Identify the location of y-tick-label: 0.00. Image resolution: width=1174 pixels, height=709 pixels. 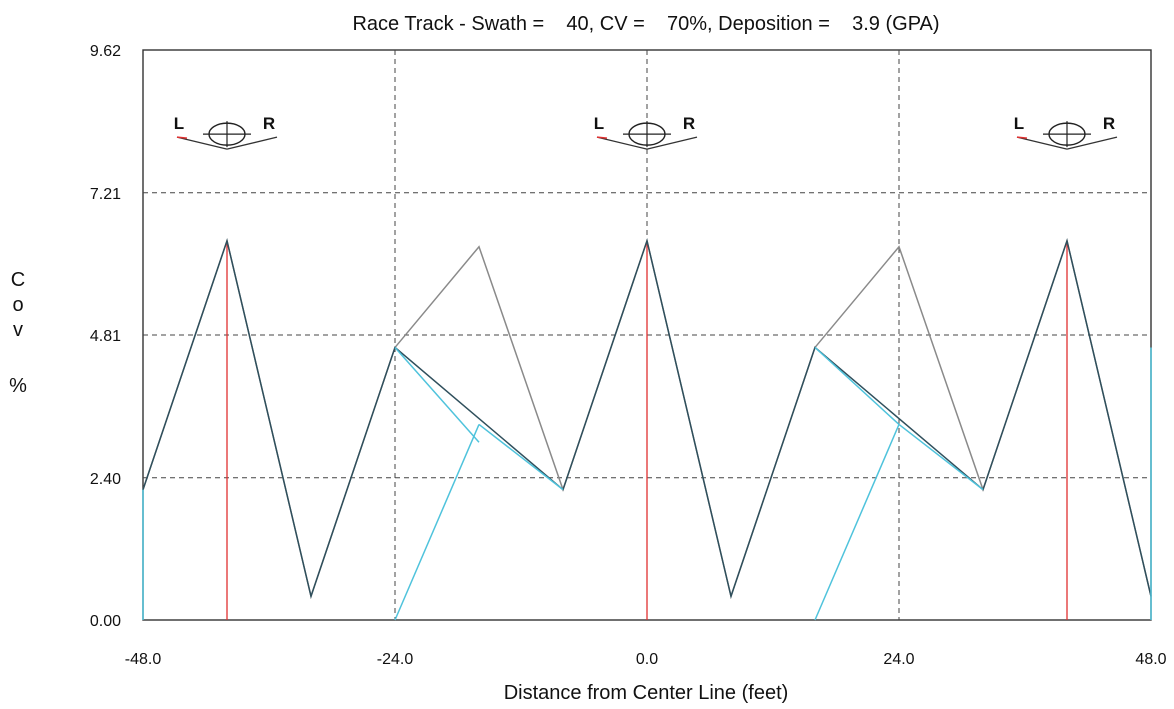
(105, 621).